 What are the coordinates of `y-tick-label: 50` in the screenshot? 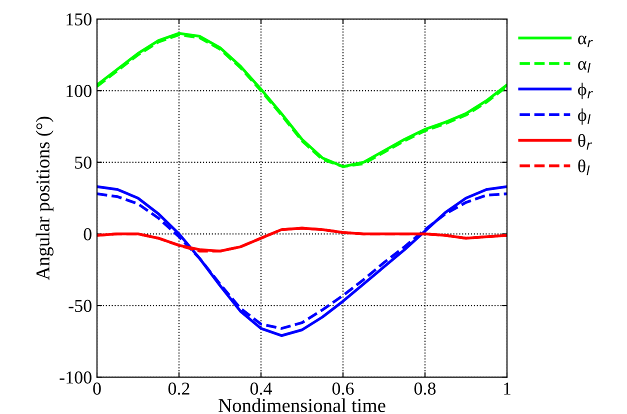 It's located at (83, 162).